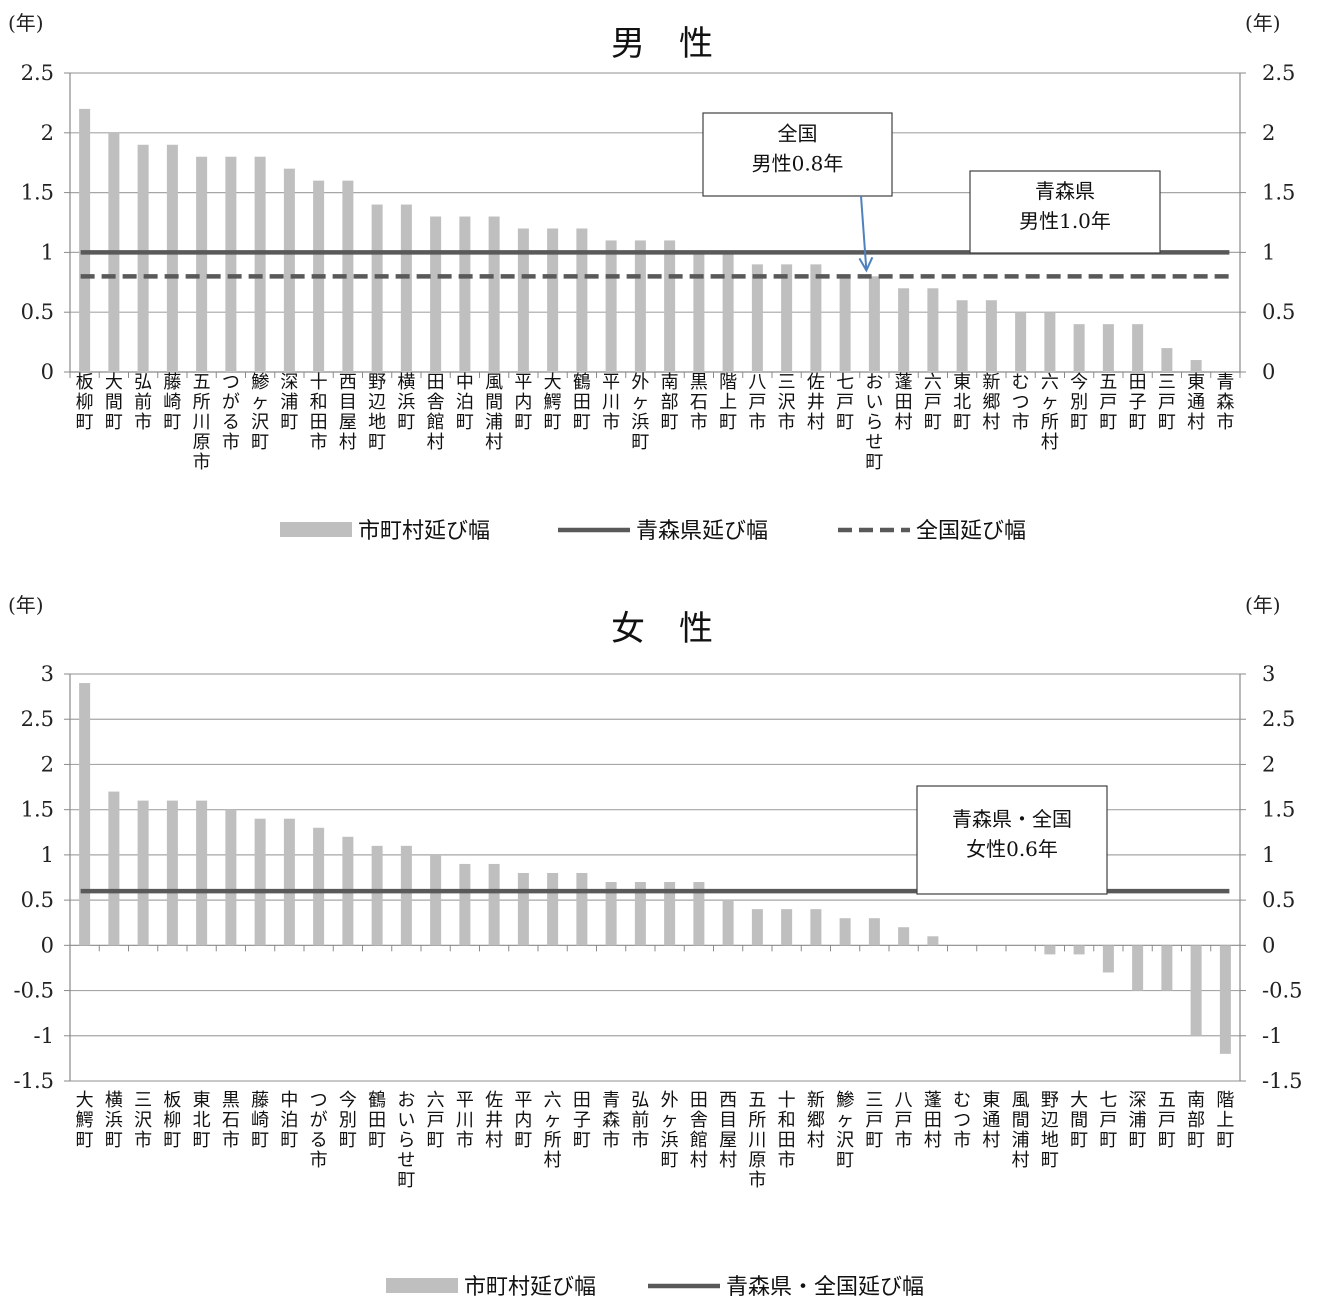  I want to click on category-label: 六ヶ所村, so click(1050, 412).